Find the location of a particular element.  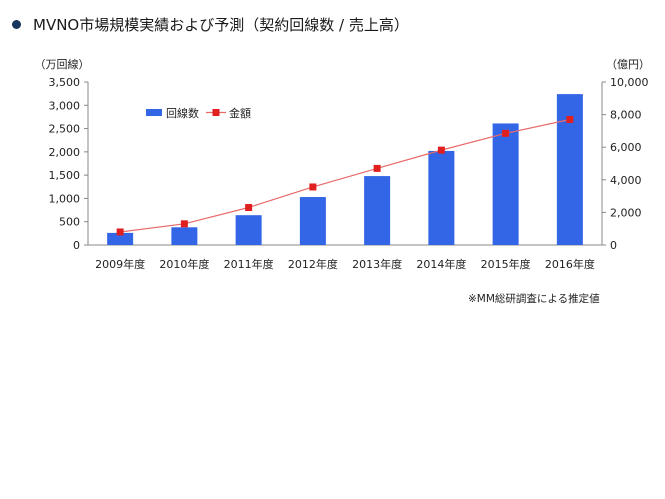

left-tick-label: 2,000 is located at coordinates (65, 152).